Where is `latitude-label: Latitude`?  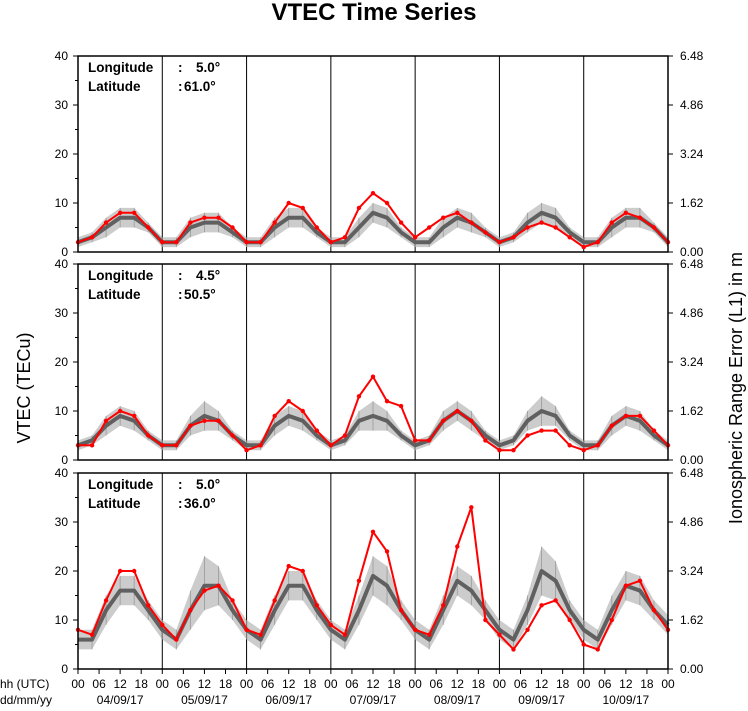 latitude-label: Latitude is located at coordinates (114, 503).